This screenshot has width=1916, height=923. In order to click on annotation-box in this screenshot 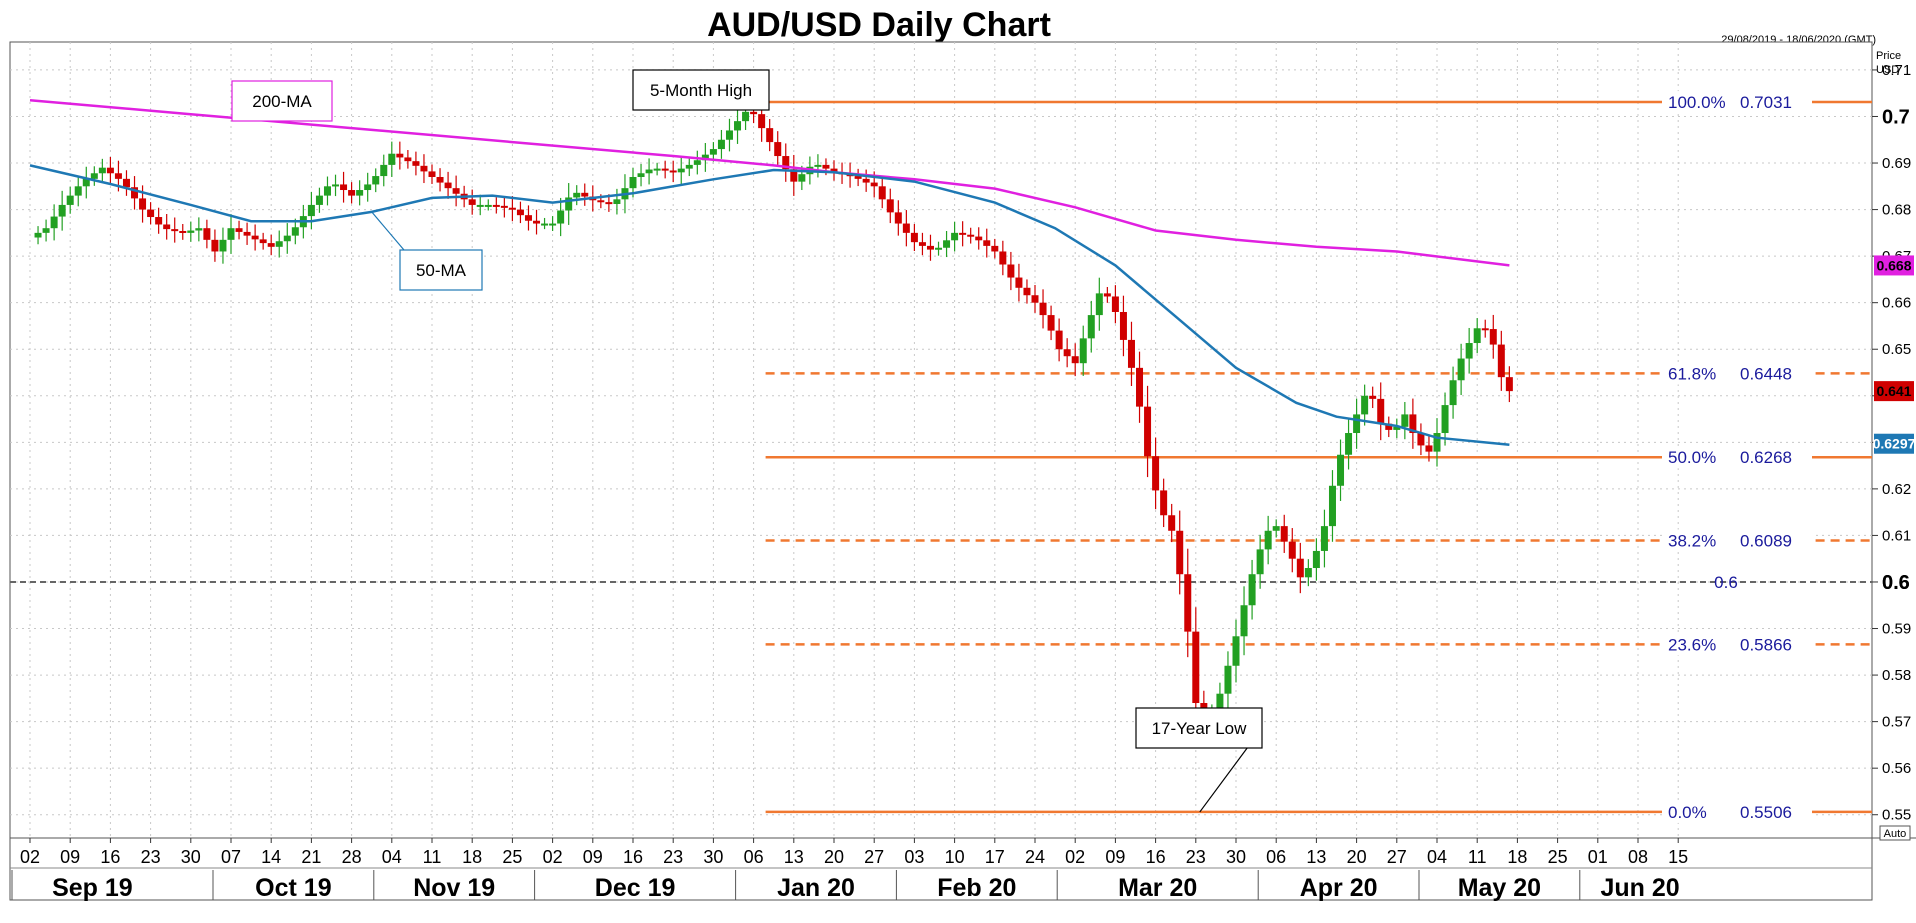, I will do `click(282, 101)`.